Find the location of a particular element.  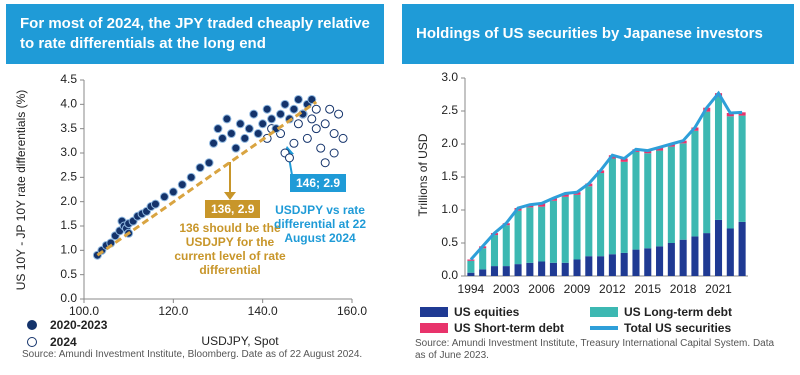

legend-label: US equities is located at coordinates (487, 312).